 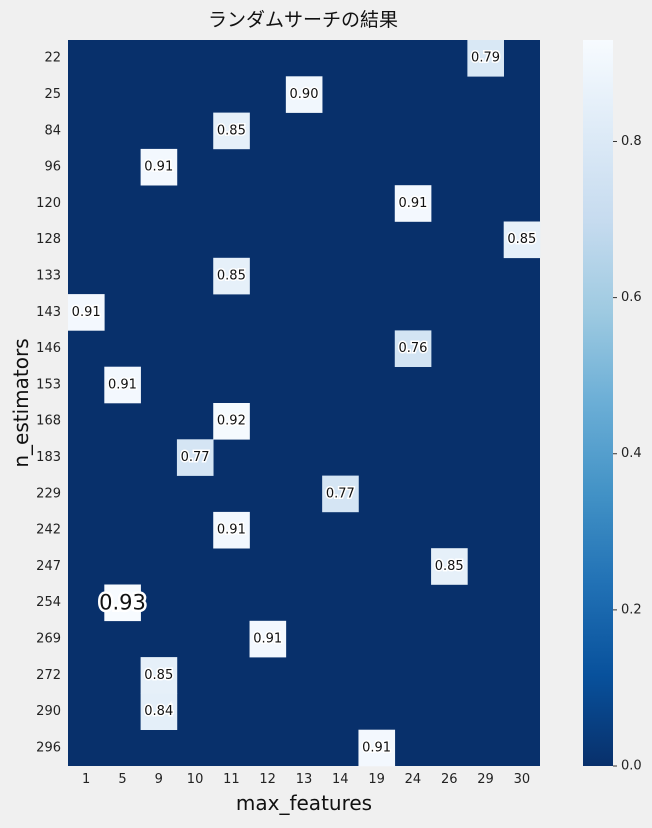 I want to click on y-tick-label: 146, so click(x=48, y=348).